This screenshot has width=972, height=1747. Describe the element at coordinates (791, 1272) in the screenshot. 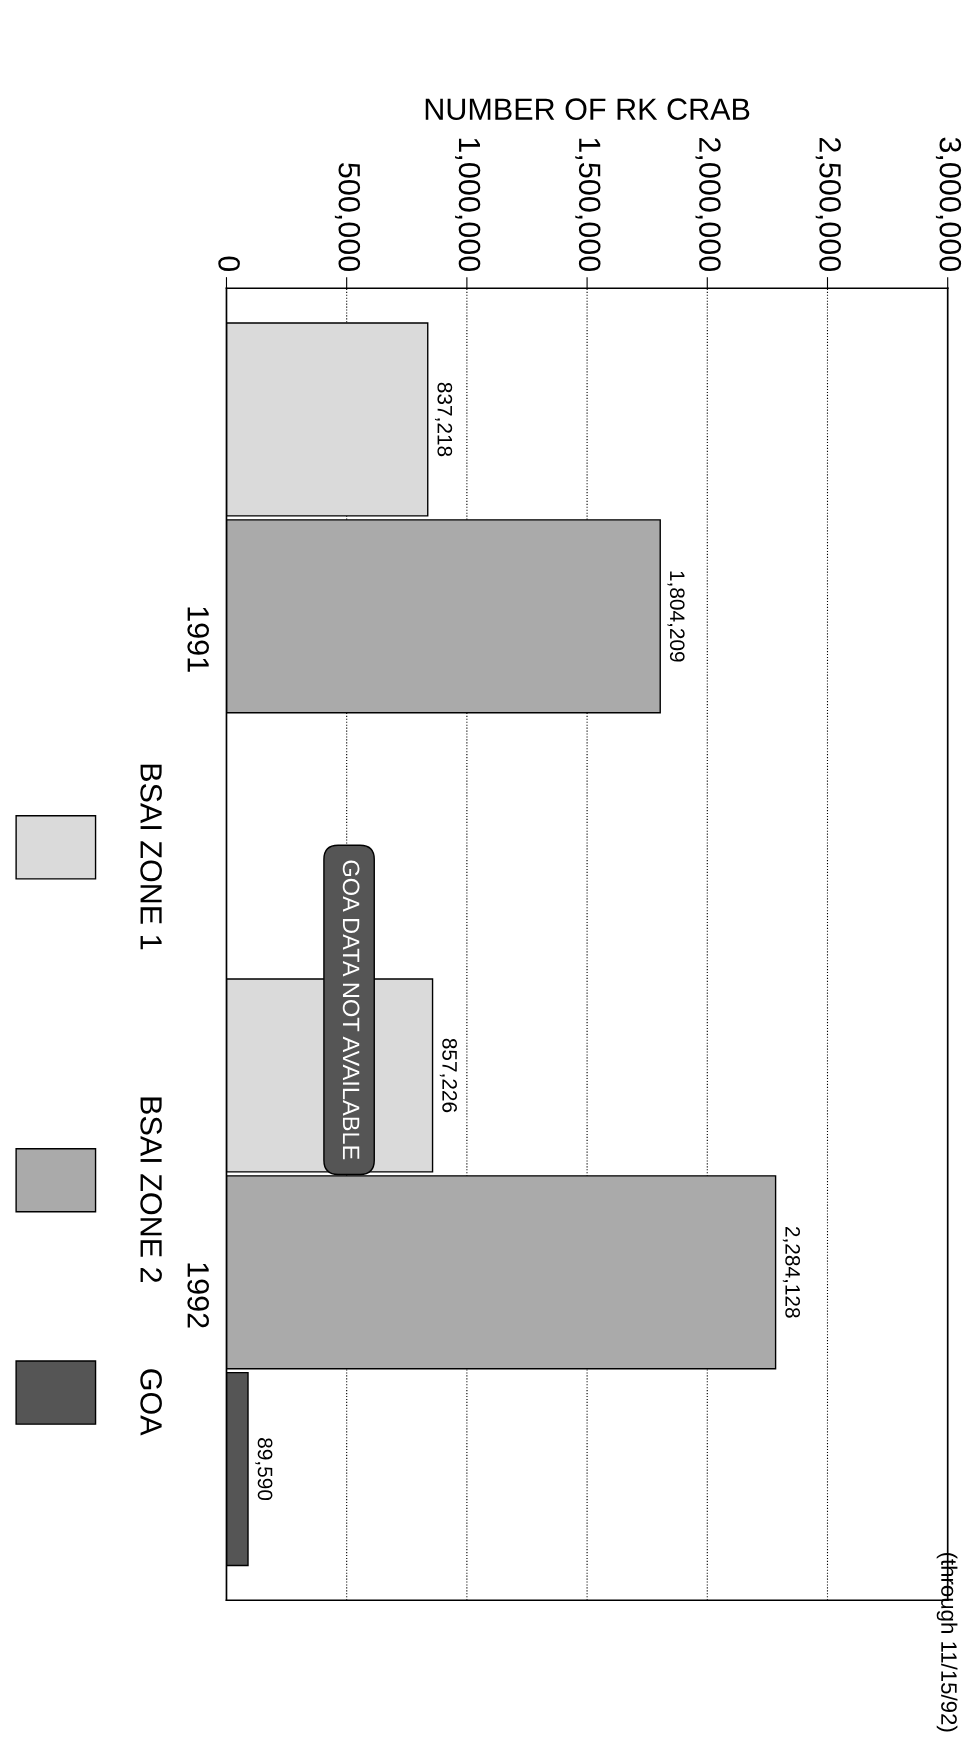

I see `data-label: 2,284,128` at that location.